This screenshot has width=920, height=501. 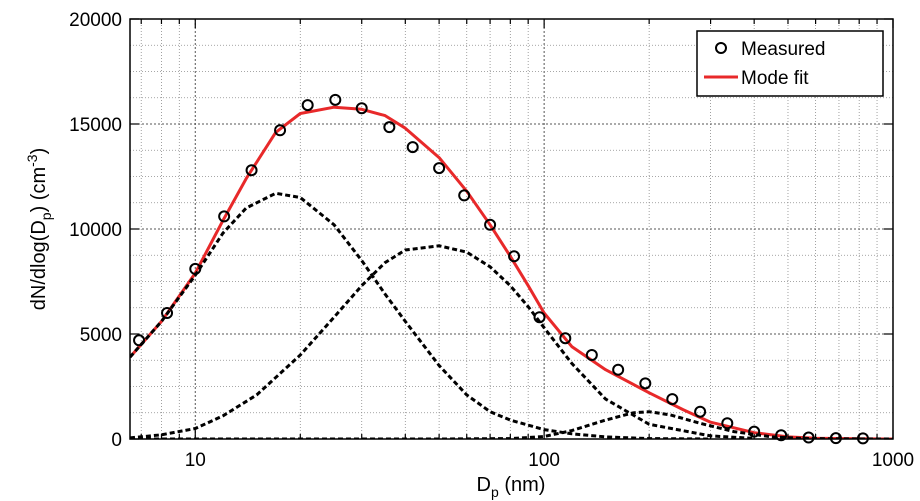 I want to click on x-axis-label: Dp (nm), so click(x=511, y=487).